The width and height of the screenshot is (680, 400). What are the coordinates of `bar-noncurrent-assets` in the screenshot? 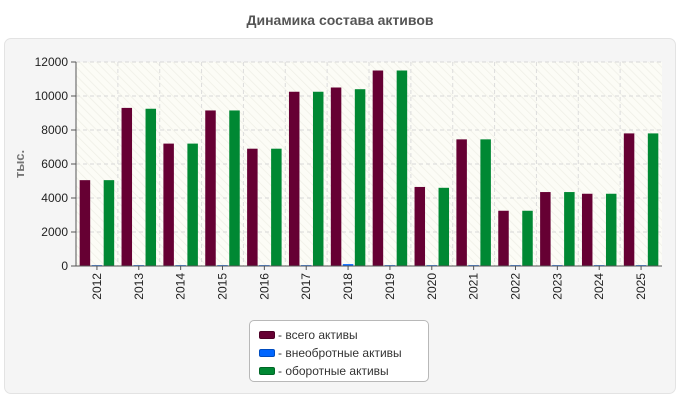 It's located at (348, 265).